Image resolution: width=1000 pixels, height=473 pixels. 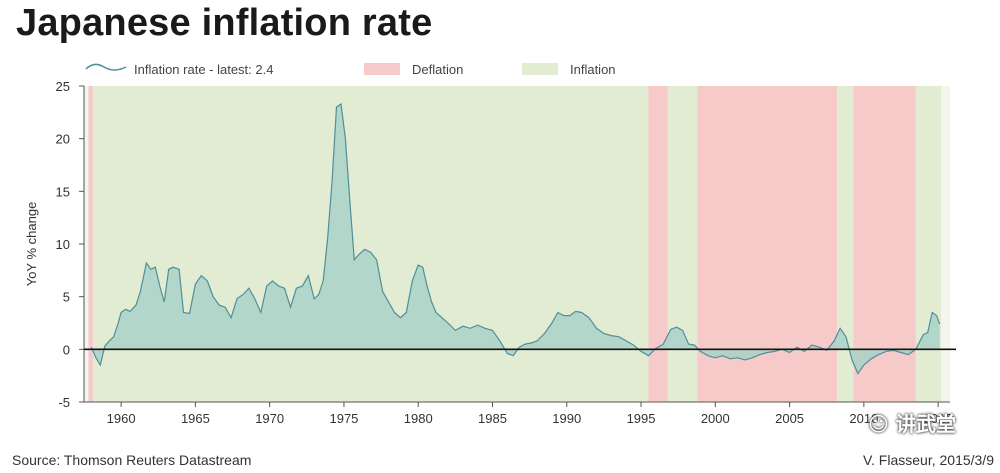 I want to click on legend-label: Deflation, so click(x=437, y=69).